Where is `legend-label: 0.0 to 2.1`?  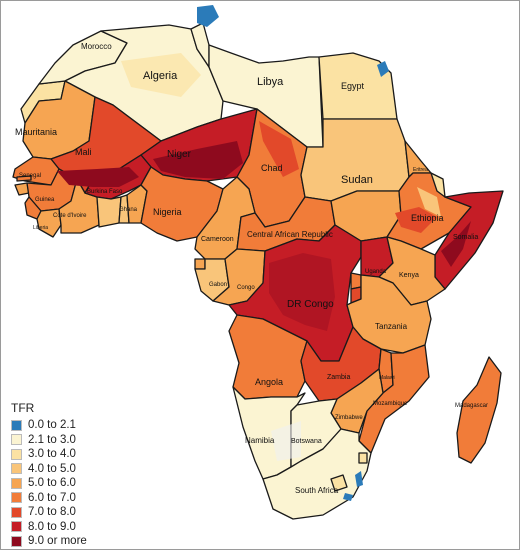 legend-label: 0.0 to 2.1 is located at coordinates (52, 425).